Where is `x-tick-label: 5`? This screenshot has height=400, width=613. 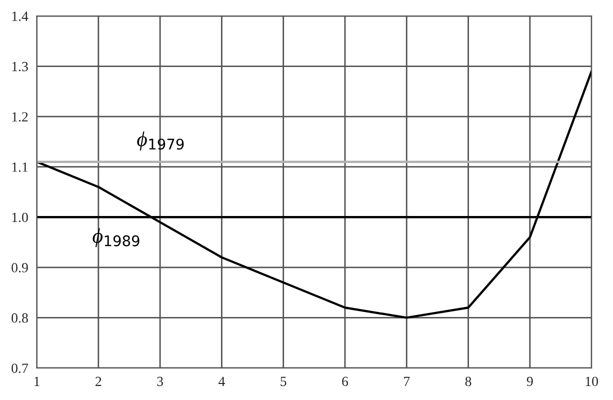 x-tick-label: 5 is located at coordinates (283, 381).